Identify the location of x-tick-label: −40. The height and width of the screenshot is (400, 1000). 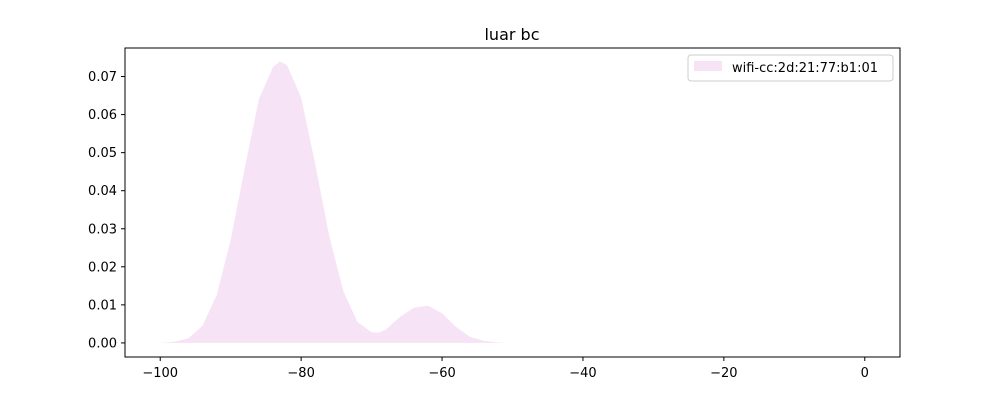
(582, 373).